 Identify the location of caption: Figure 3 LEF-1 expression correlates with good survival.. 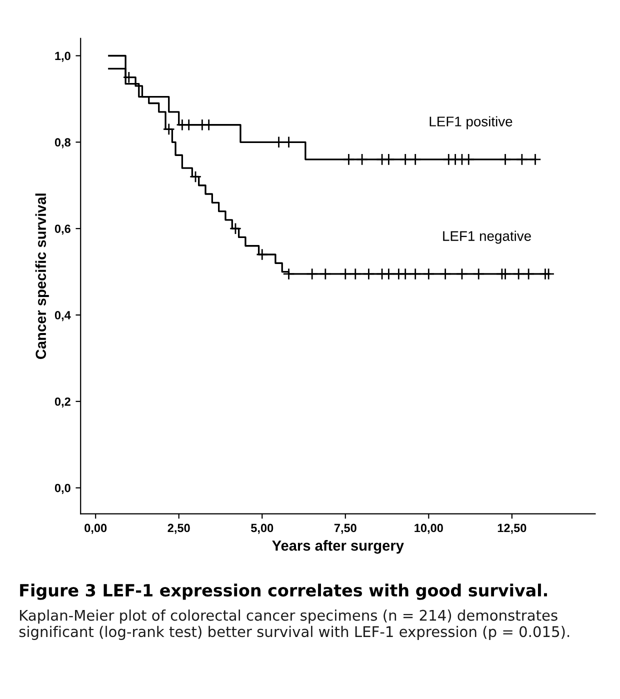
(283, 592).